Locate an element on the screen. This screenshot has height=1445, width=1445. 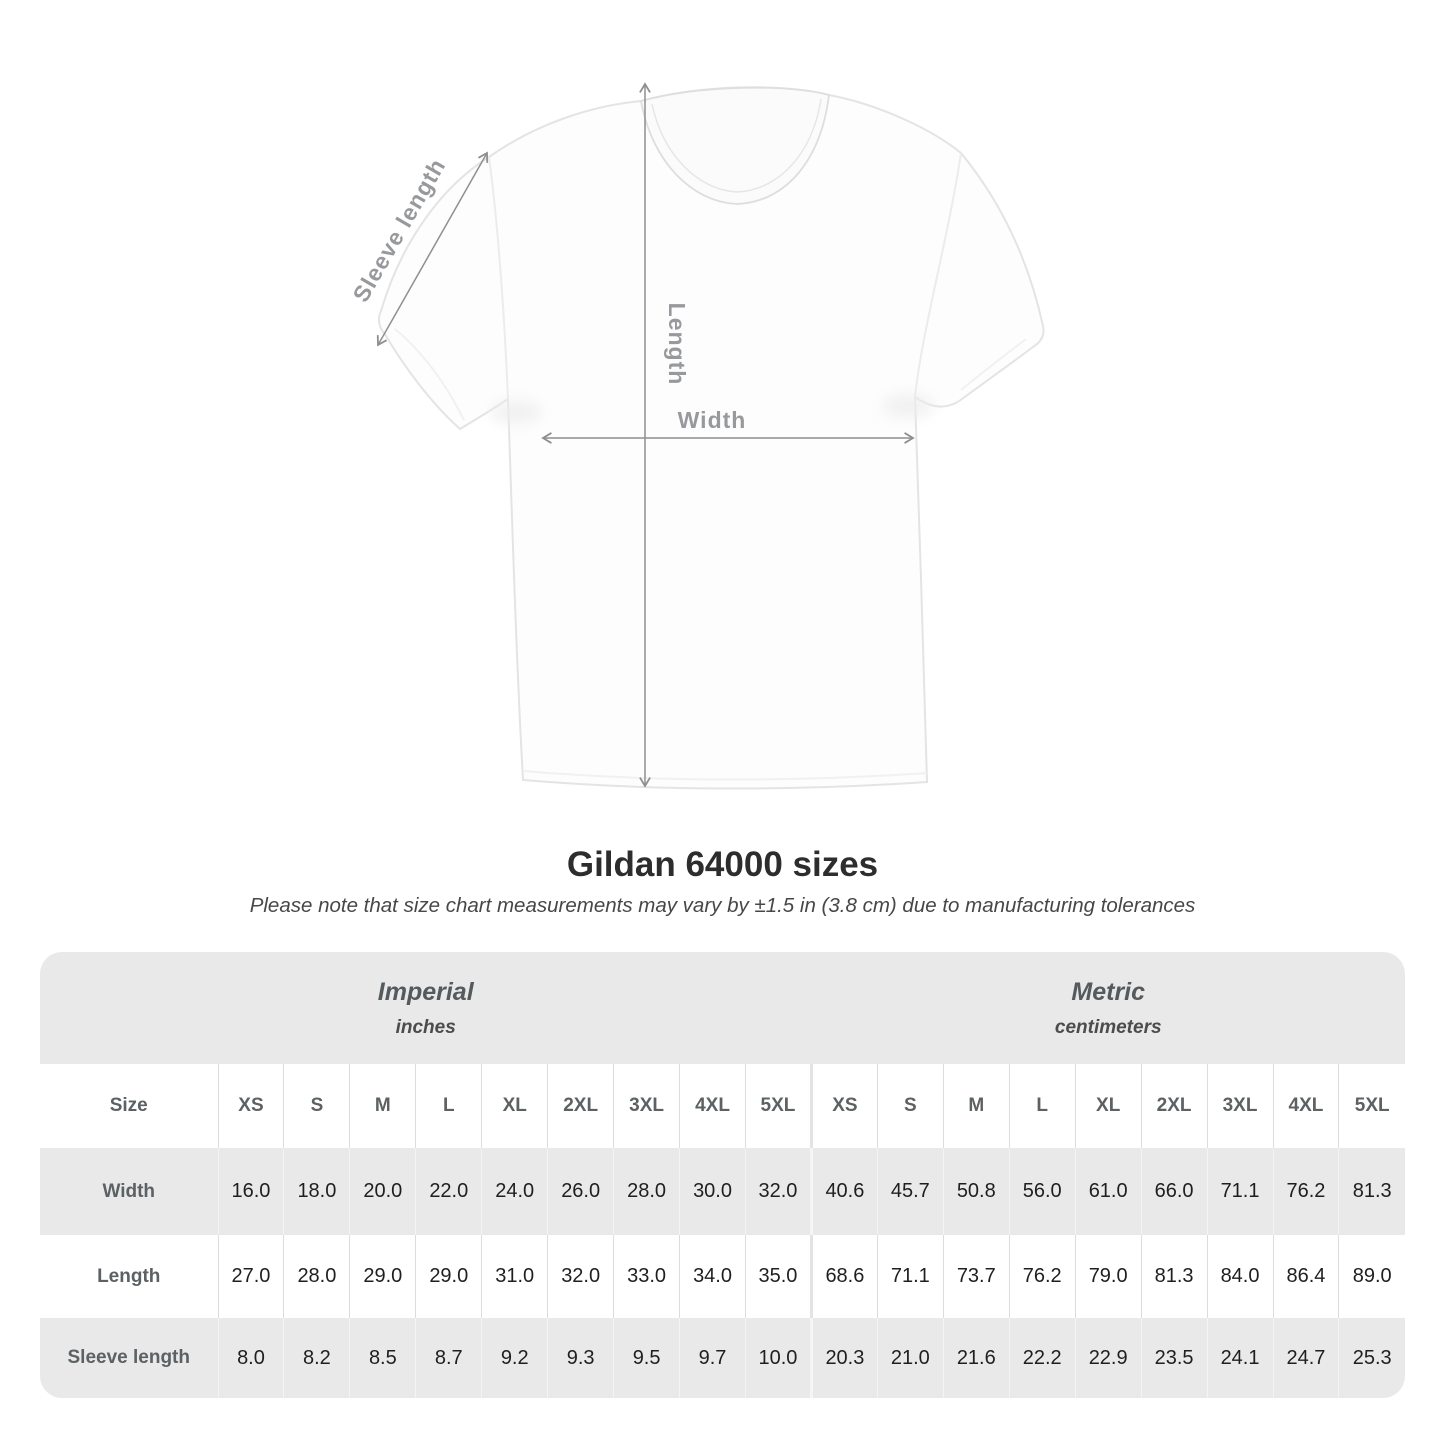
size-header-metric-l: L is located at coordinates (1042, 1106).